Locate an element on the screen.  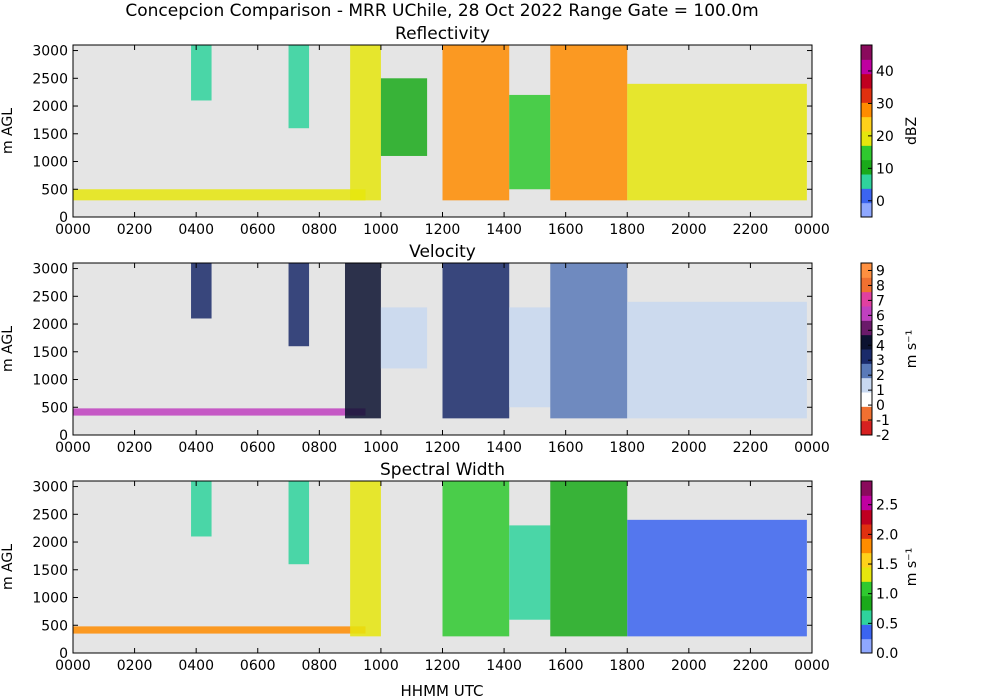
colorbar-tick-label: 40 is located at coordinates (885, 72).